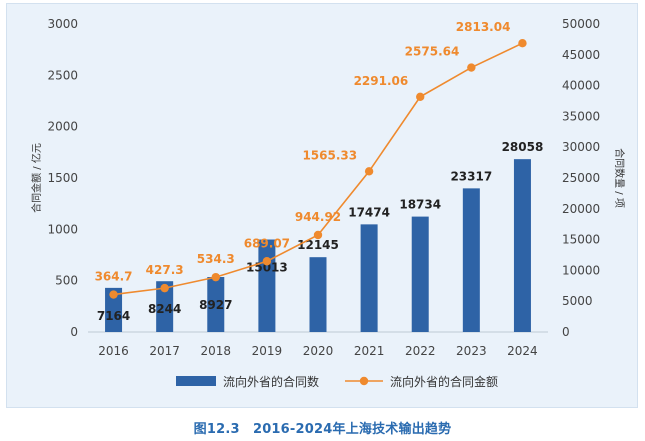 The width and height of the screenshot is (645, 441). Describe the element at coordinates (581, 55) in the screenshot. I see `right-axis-tick: 45000` at that location.